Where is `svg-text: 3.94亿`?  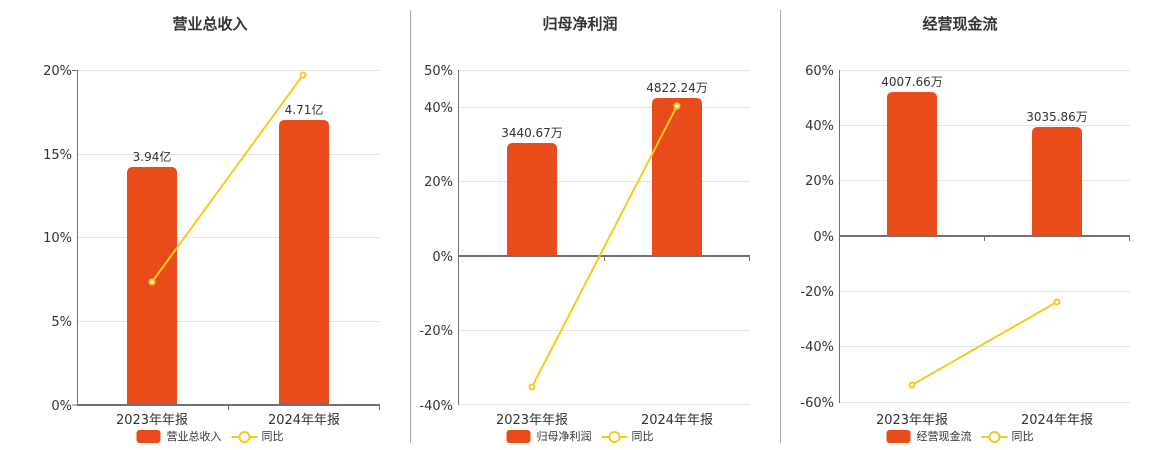 svg-text: 3.94亿 is located at coordinates (152, 156).